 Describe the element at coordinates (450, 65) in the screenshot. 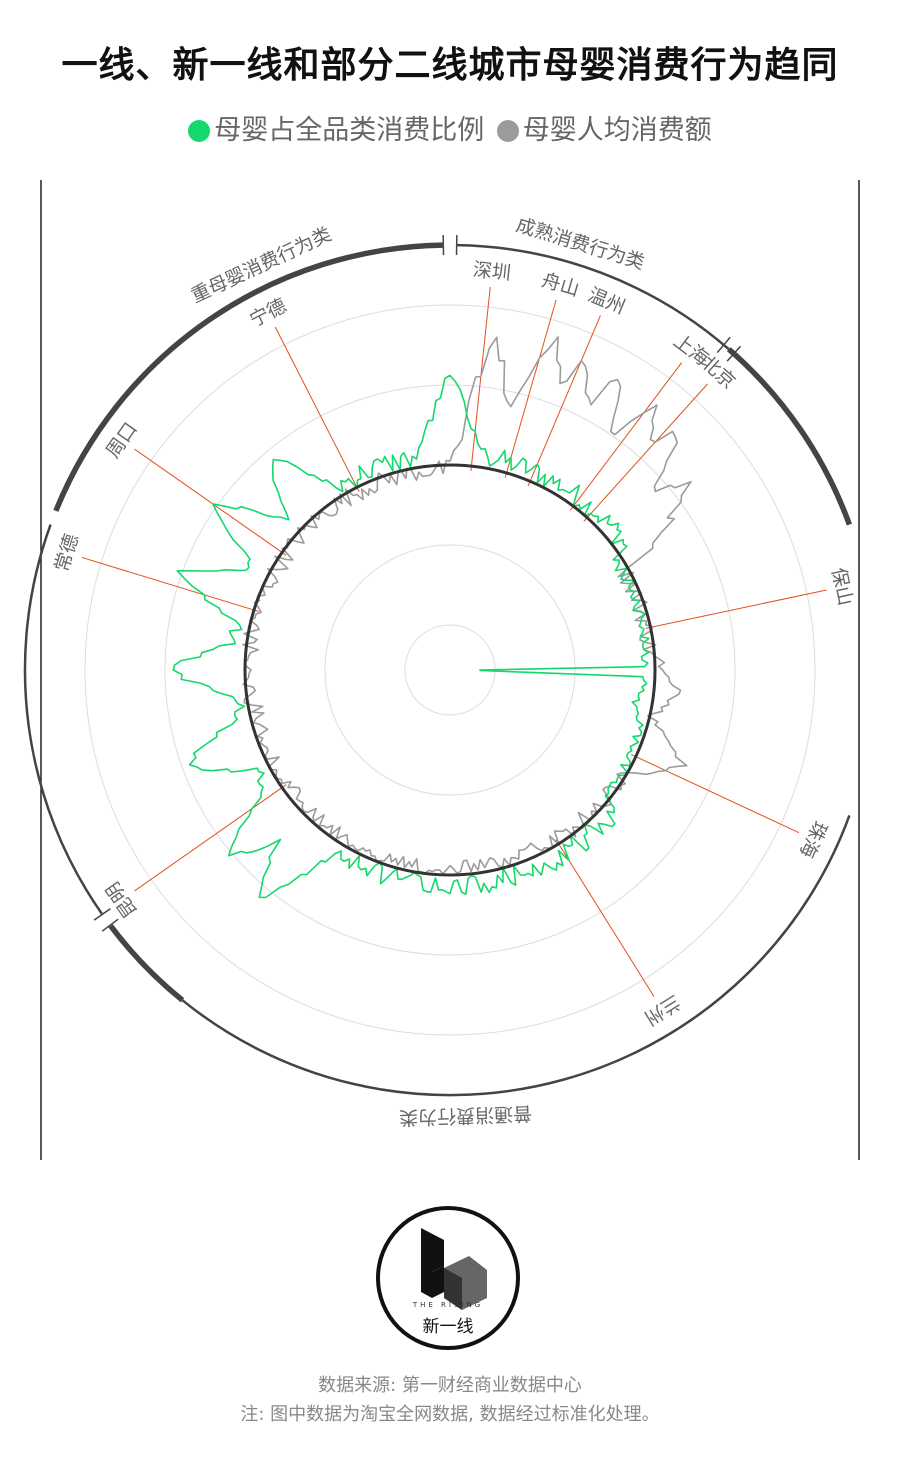

I see `page-title: 一线、新一线和部分二线城市母婴消费行为趋同` at that location.